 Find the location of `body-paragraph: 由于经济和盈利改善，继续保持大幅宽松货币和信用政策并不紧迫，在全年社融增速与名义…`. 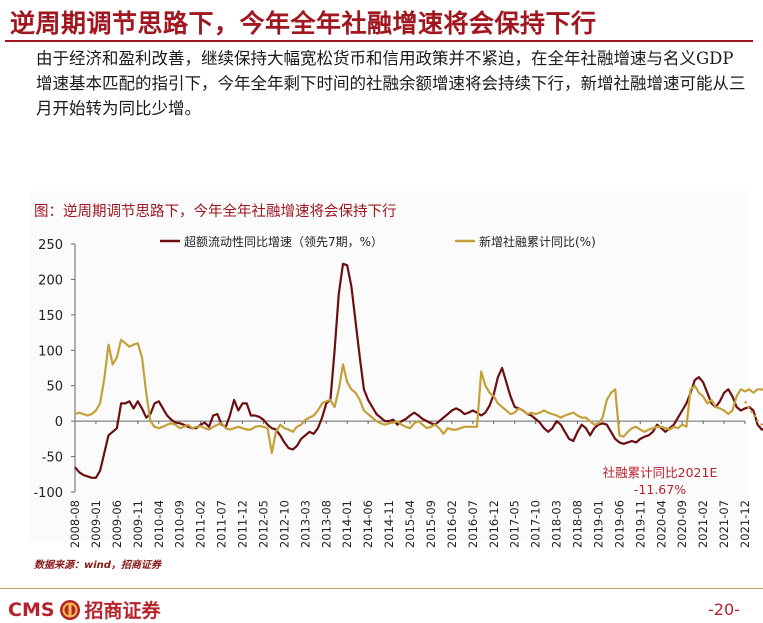

body-paragraph: 由于经济和盈利改善，继续保持大幅宽松货币和信用政策并不紧迫，在全年社融增速与名义… is located at coordinates (391, 83).